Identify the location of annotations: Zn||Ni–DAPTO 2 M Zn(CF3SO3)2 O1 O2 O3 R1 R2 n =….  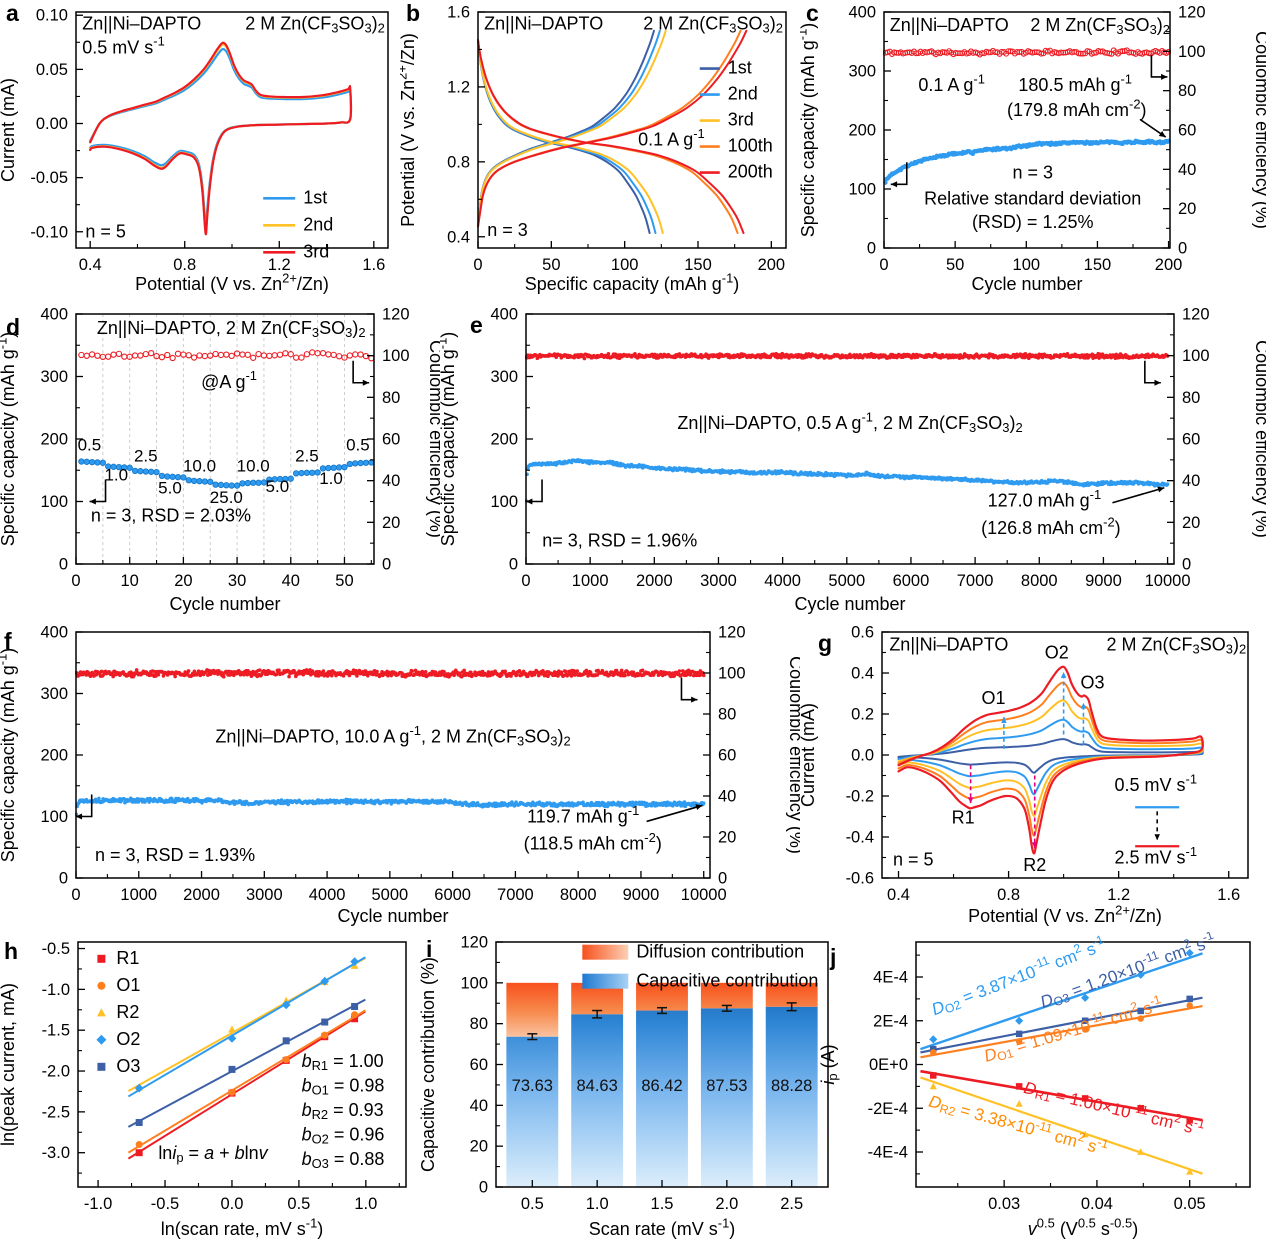
(1067, 754).